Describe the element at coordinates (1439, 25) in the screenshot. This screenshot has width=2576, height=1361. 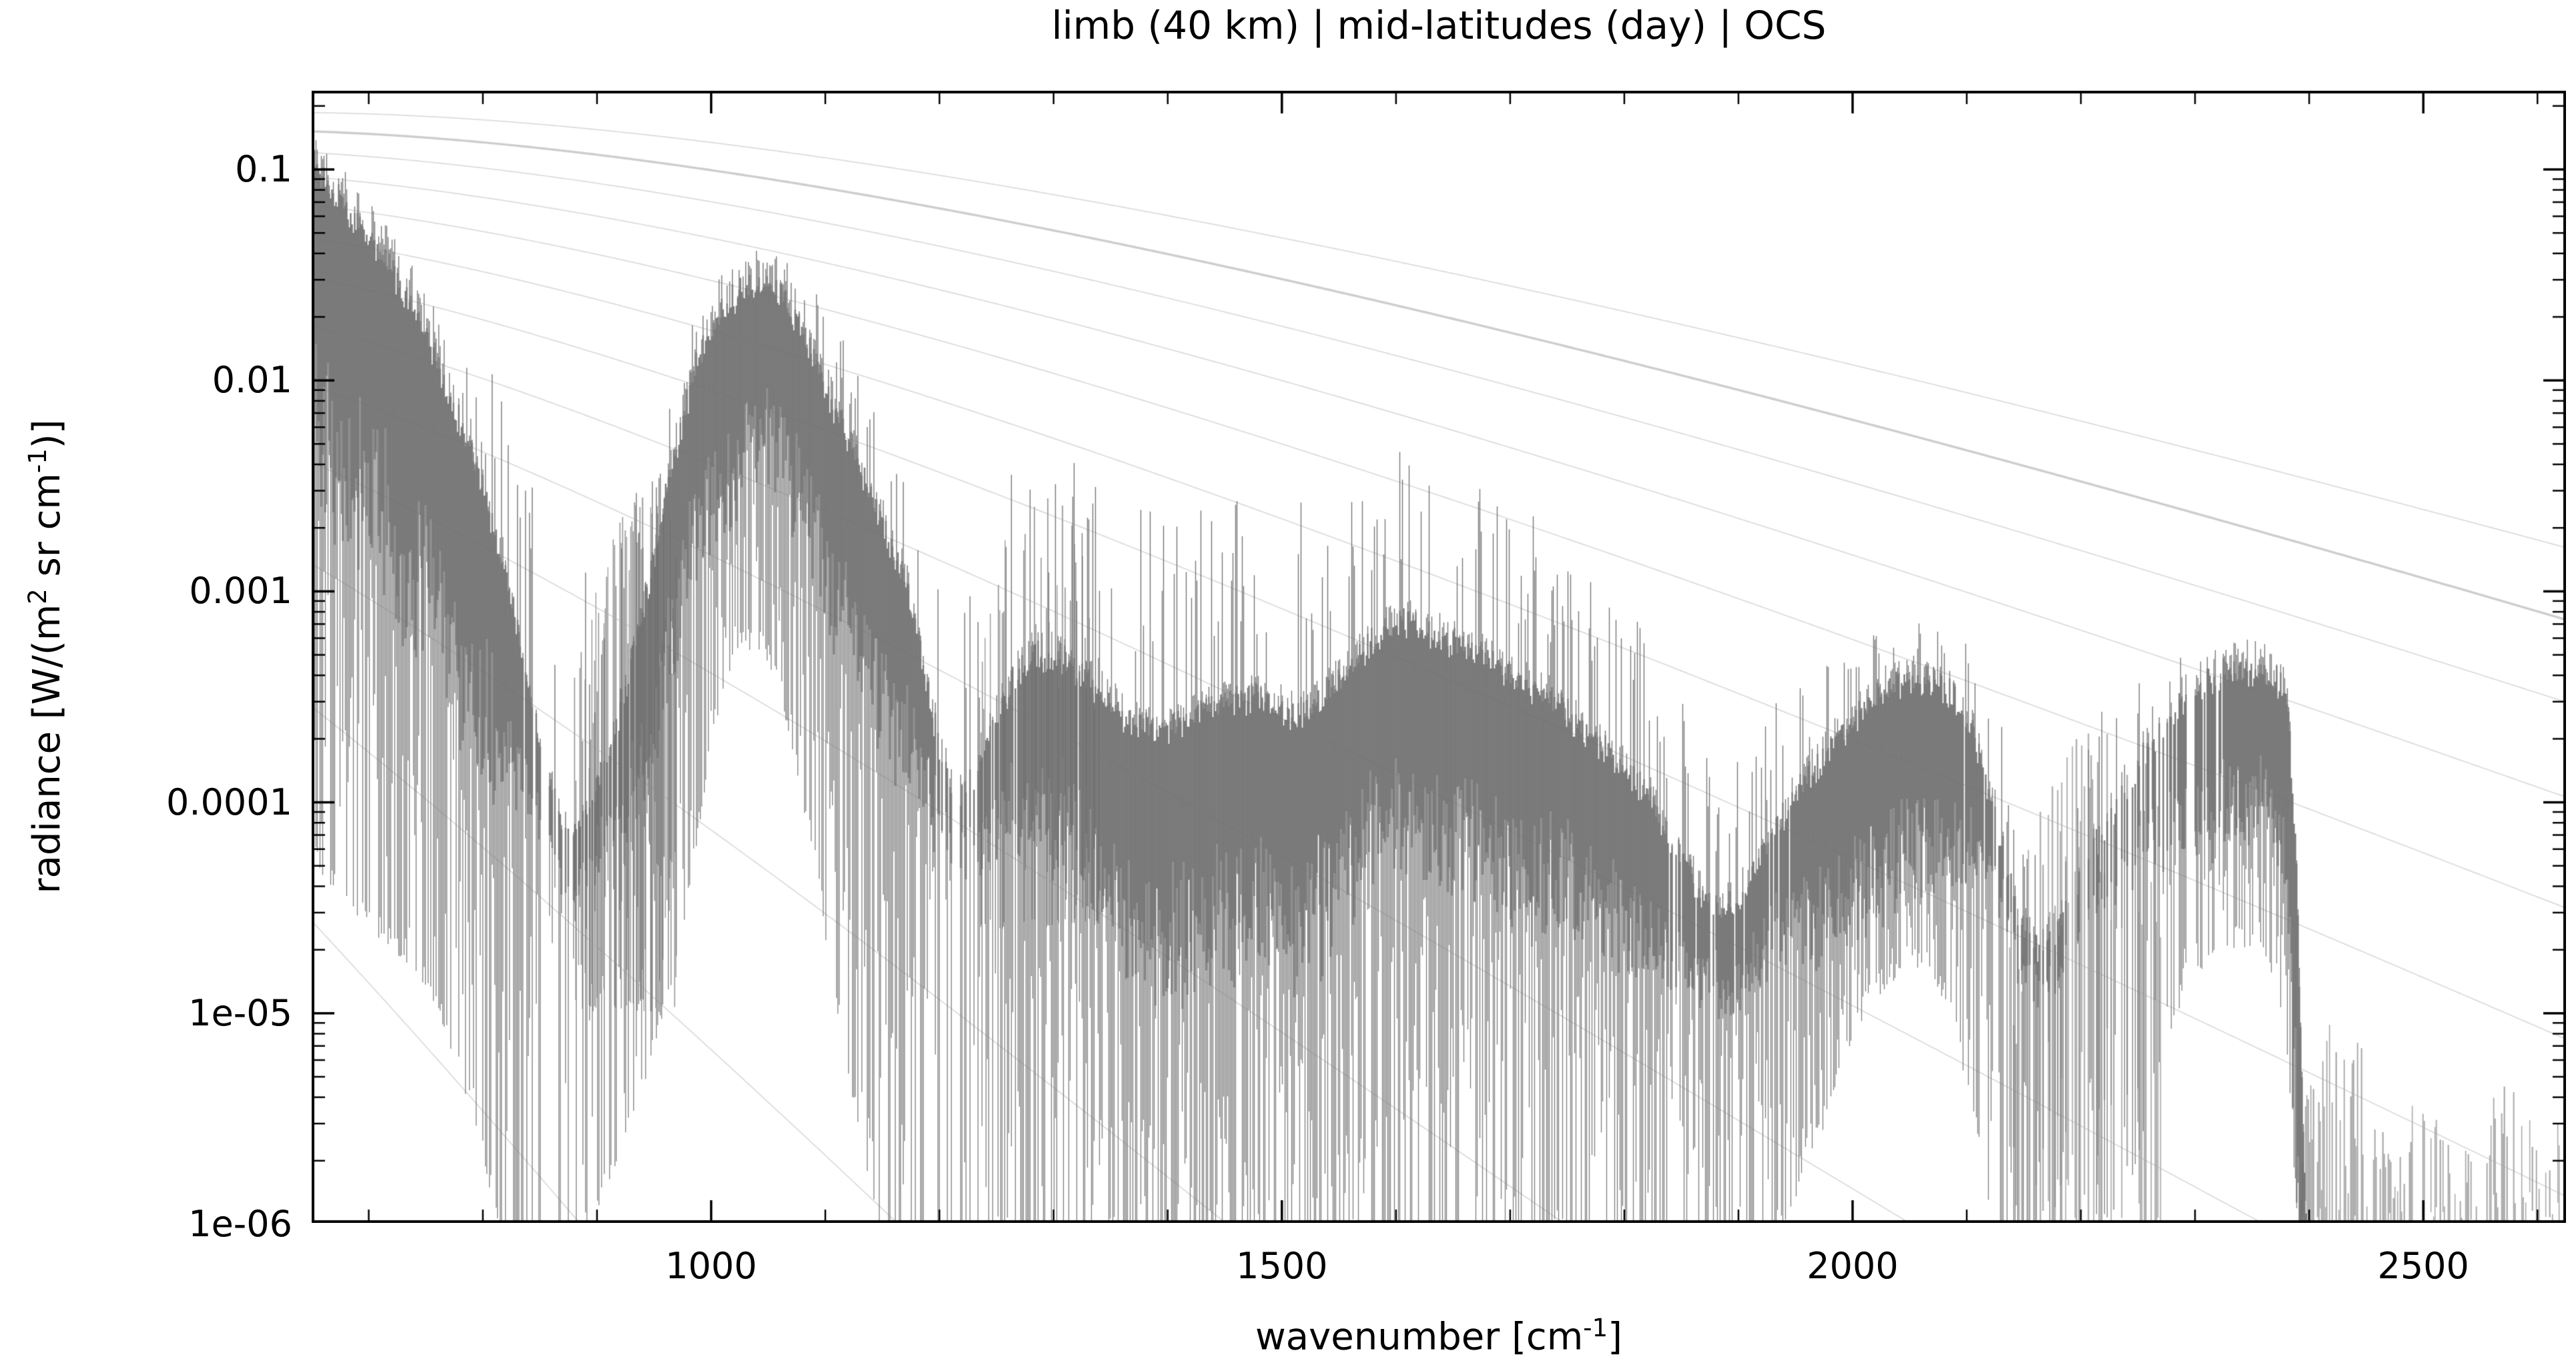
I see `plot-title: limb (40 km) | mid-latitudes (day) | OCS` at that location.